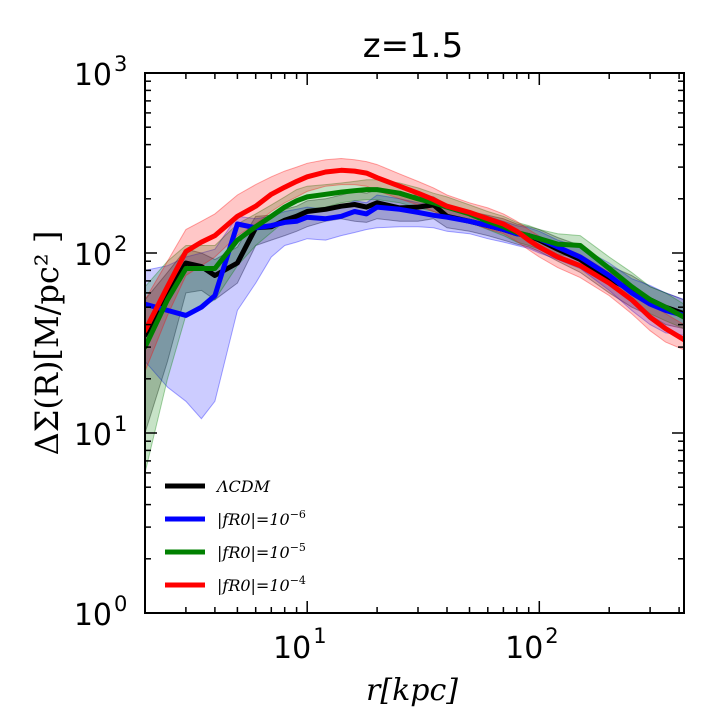  What do you see at coordinates (292, 648) in the screenshot?
I see `x-tick-label-0: 10` at bounding box center [292, 648].